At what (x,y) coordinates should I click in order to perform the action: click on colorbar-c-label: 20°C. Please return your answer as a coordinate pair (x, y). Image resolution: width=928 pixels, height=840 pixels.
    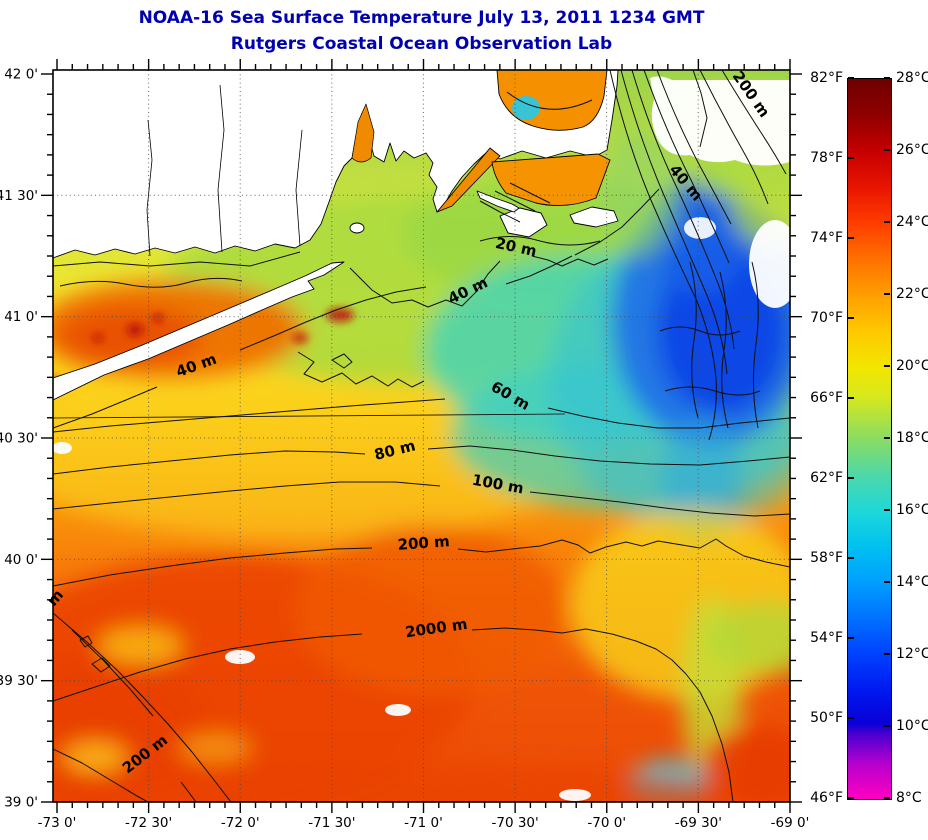
    Looking at the image, I should click on (912, 366).